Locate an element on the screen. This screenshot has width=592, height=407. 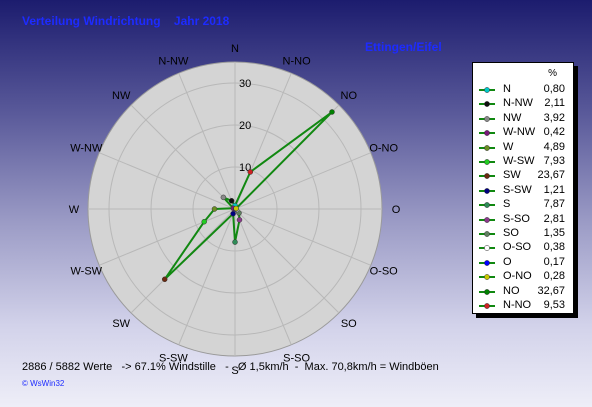
legend-value: 1,21 is located at coordinates (554, 189).